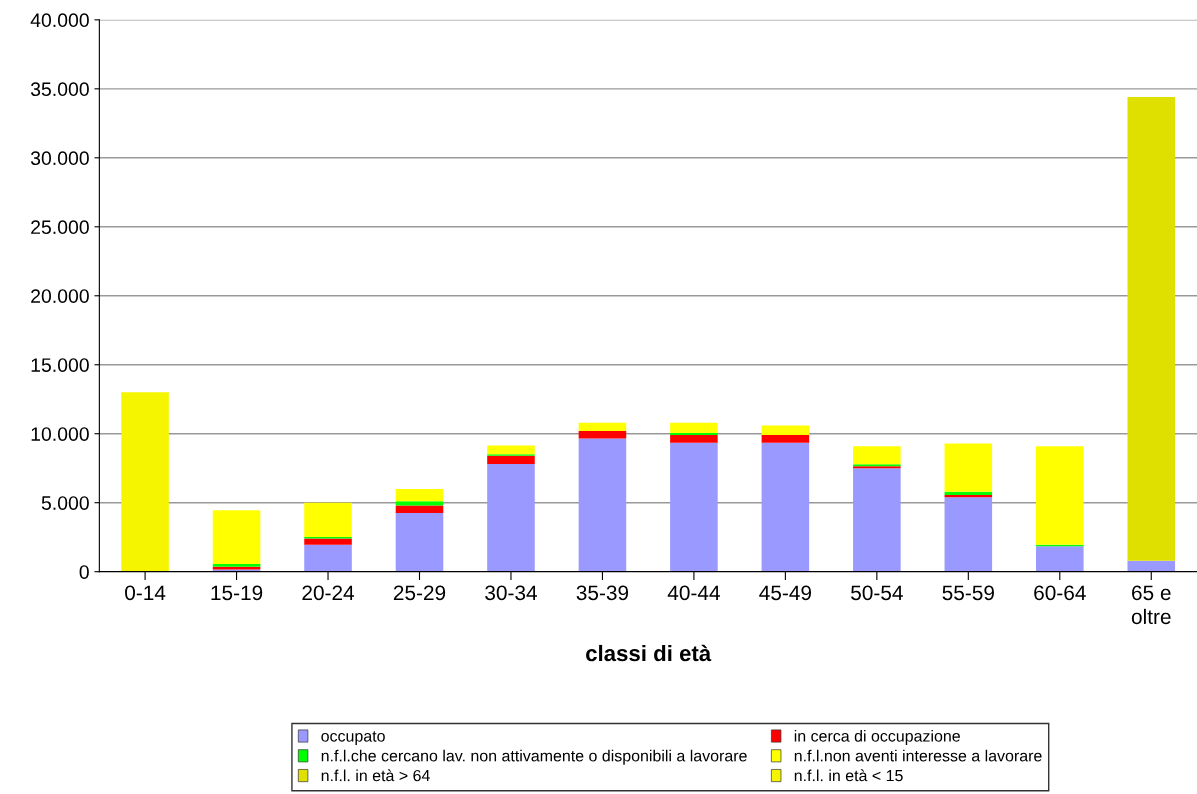 Image resolution: width=1197 pixels, height=794 pixels. Describe the element at coordinates (511, 593) in the screenshot. I see `x-tick-label: 30-34` at that location.